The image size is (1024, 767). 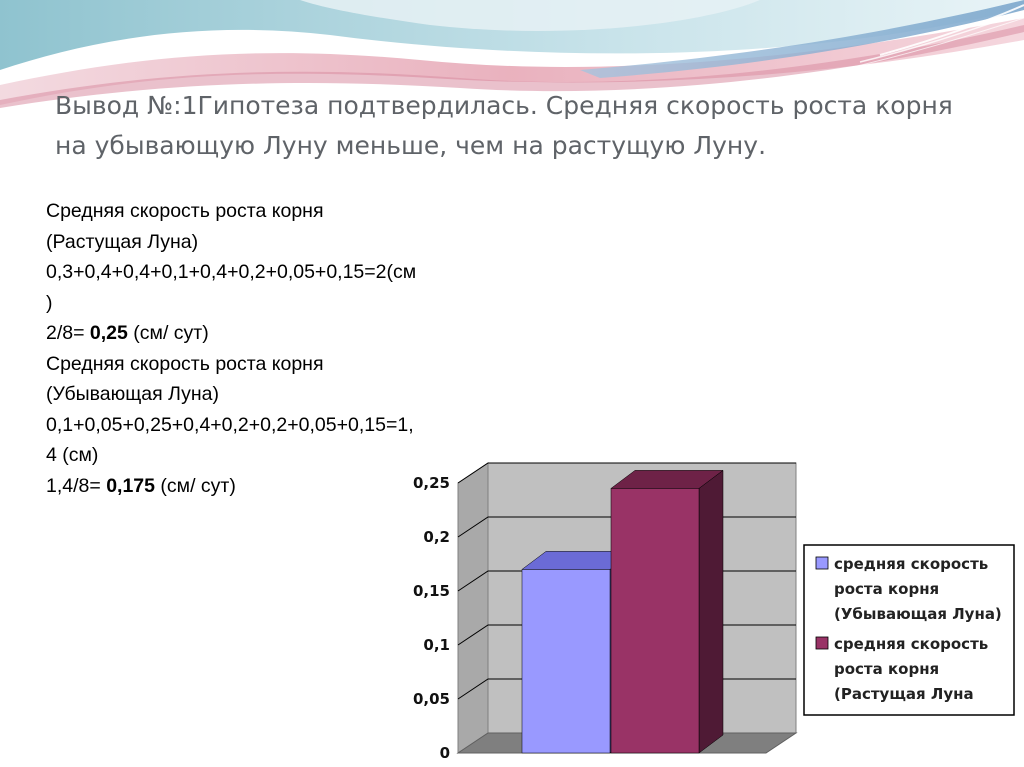 What do you see at coordinates (49, 302) in the screenshot?
I see `text-line-4: )` at bounding box center [49, 302].